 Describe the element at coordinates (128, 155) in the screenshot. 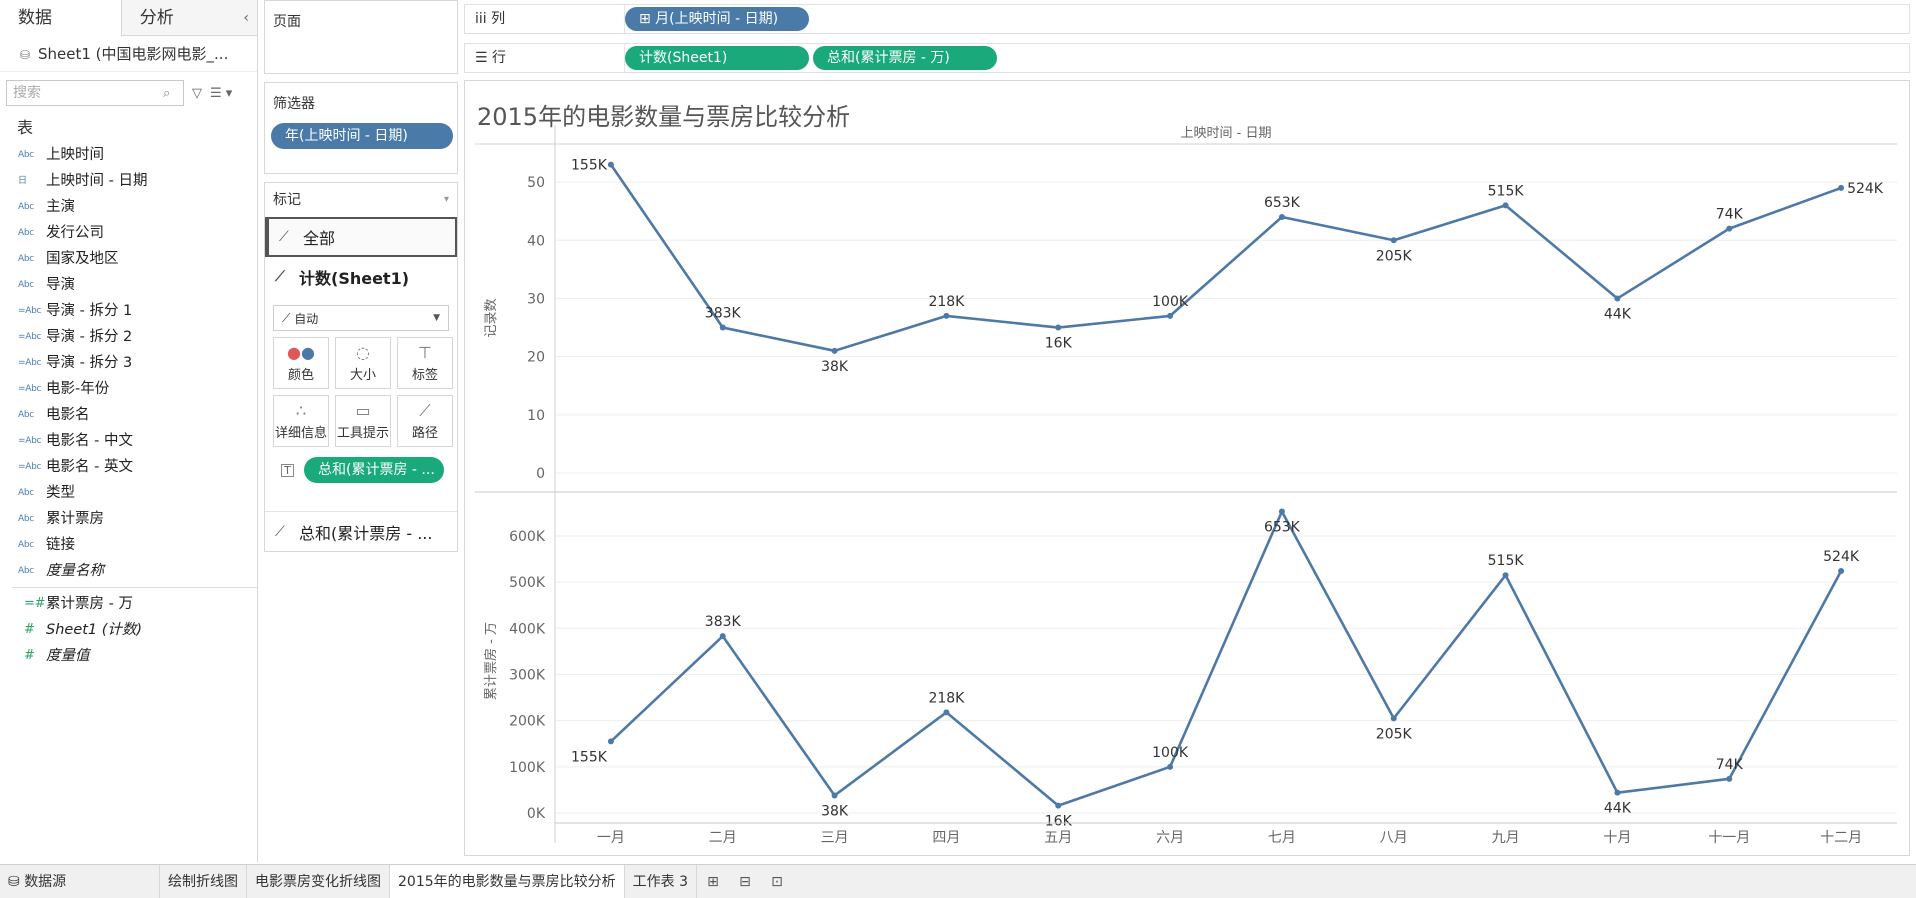

I see `field-item: Abc 上映时间` at that location.